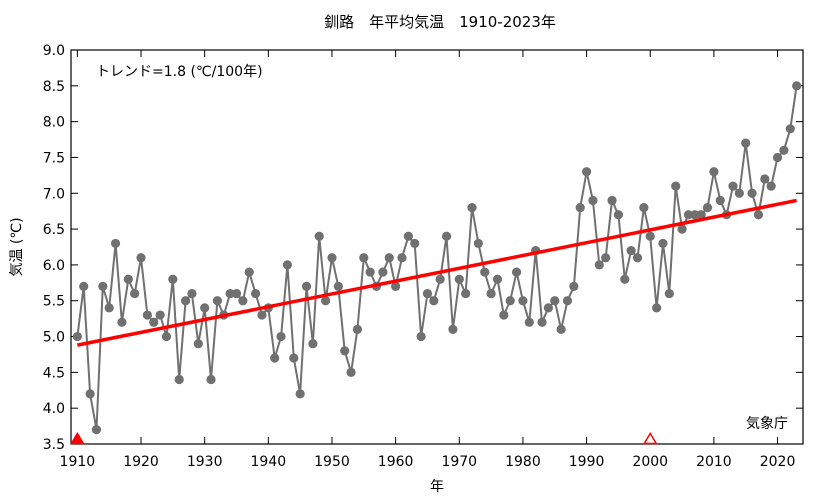 This screenshot has height=498, width=833. I want to click on y-tick-label: 4.0, so click(54, 409).